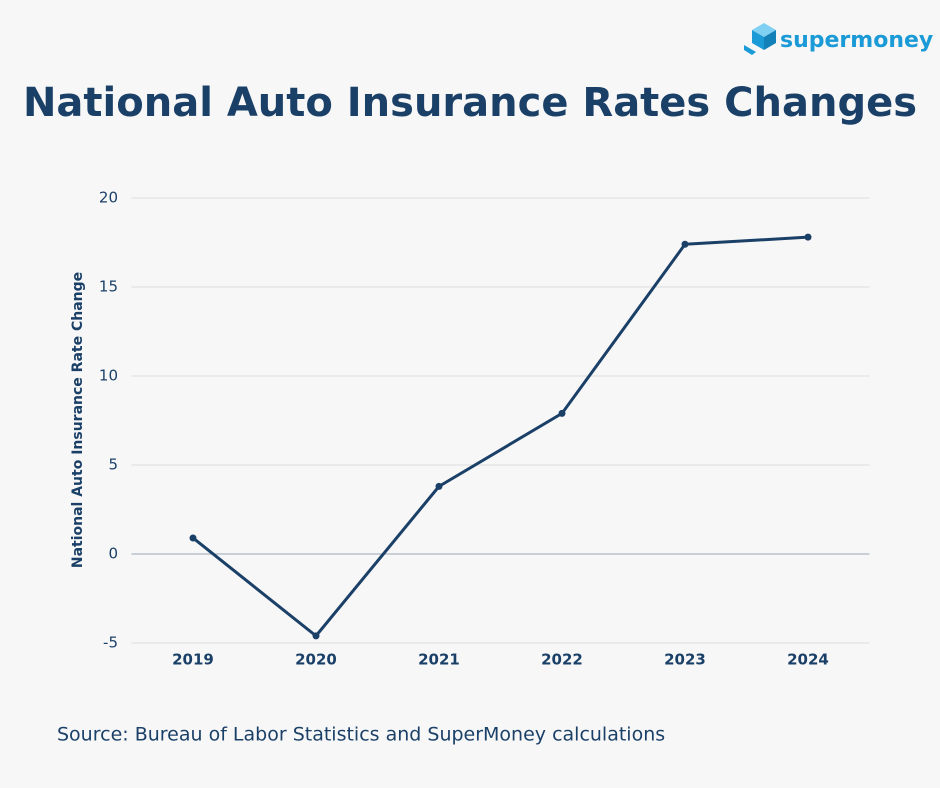  What do you see at coordinates (808, 660) in the screenshot?
I see `x-tick-label: 2024` at bounding box center [808, 660].